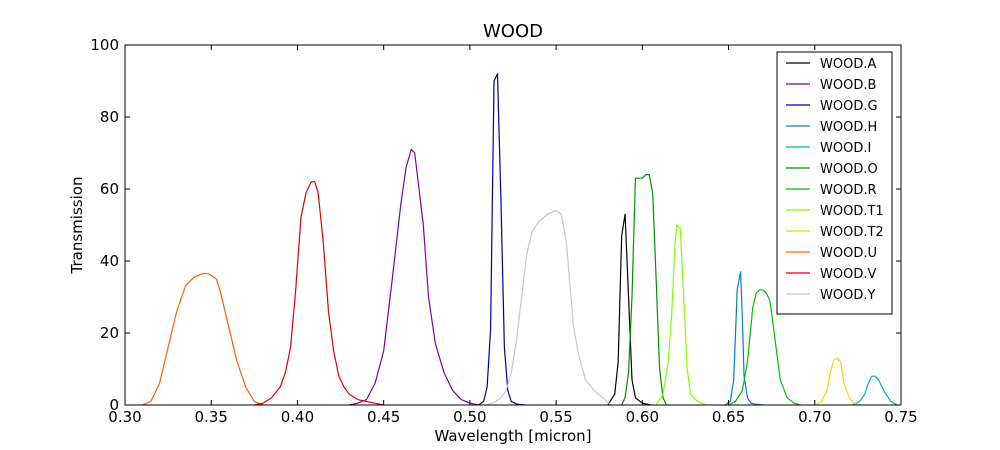 The width and height of the screenshot is (1000, 450). Describe the element at coordinates (849, 169) in the screenshot. I see `legend-label: WOOD.O` at that location.